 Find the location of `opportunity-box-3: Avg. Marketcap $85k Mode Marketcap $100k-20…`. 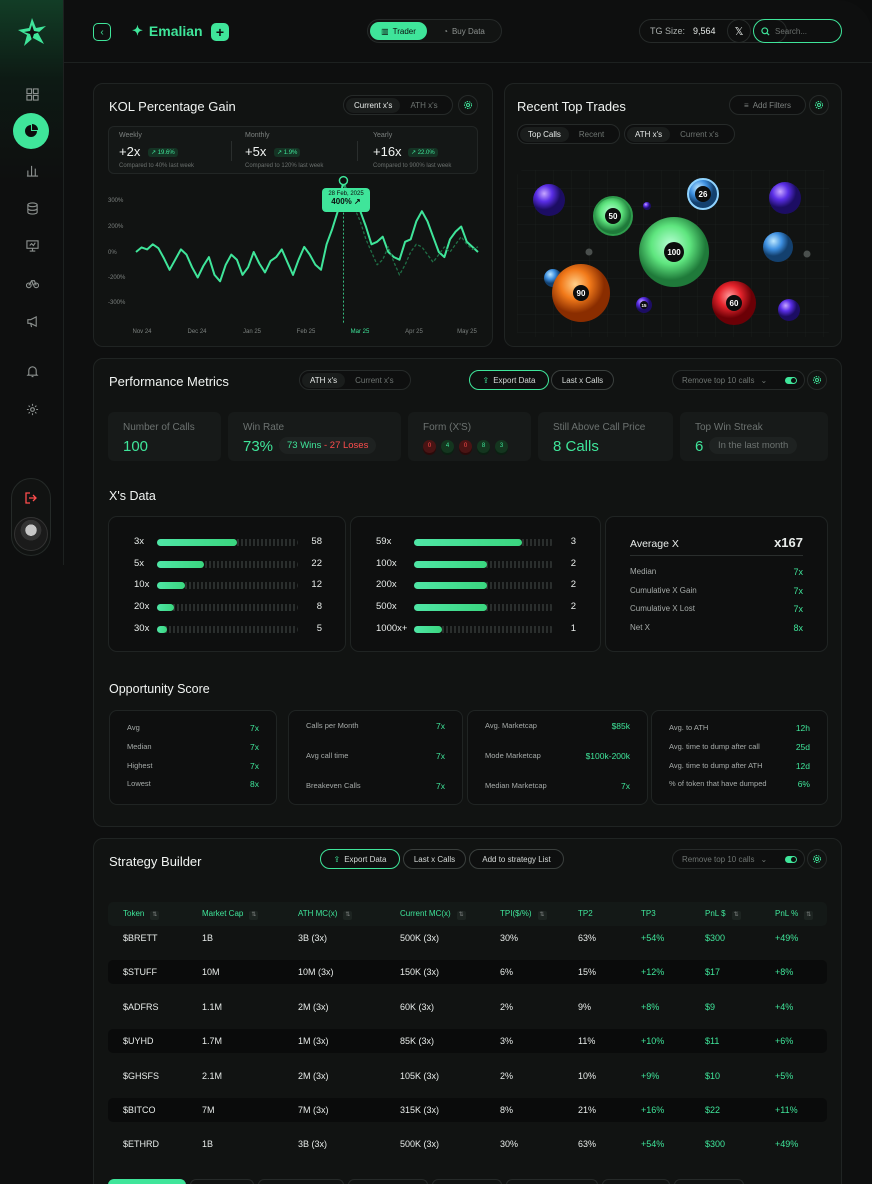

opportunity-box-3: Avg. Marketcap $85k Mode Marketcap $100k-20… is located at coordinates (557, 757).